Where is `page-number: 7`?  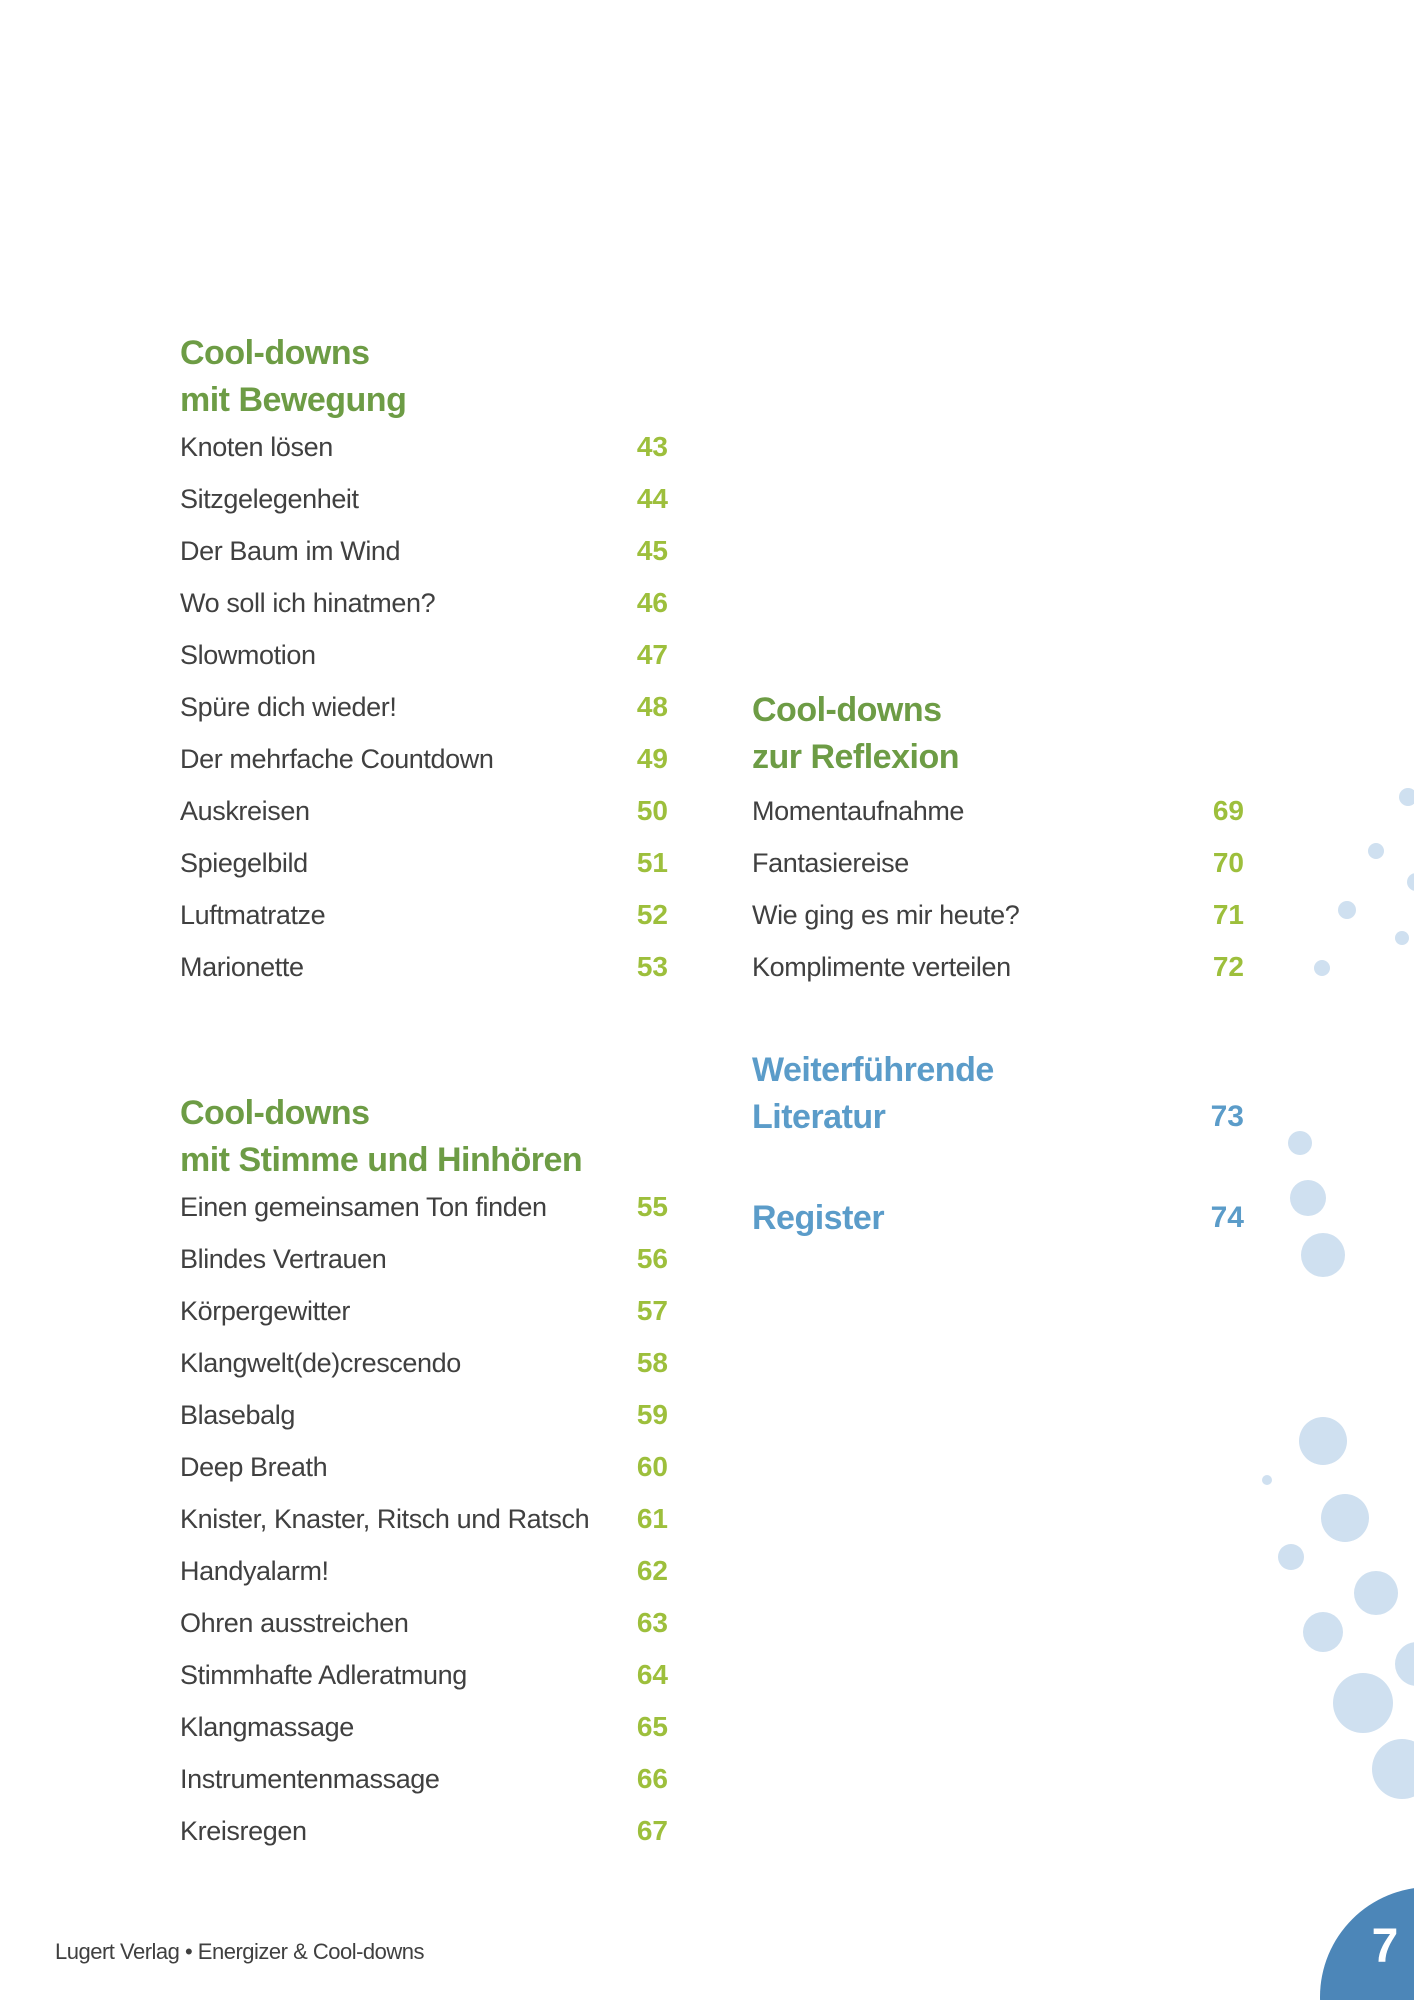
page-number: 7 is located at coordinates (1385, 1946).